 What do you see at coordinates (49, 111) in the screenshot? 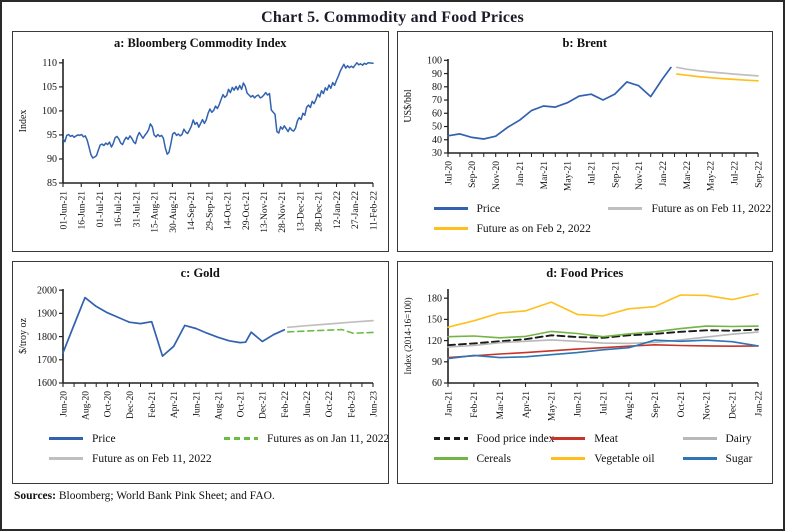
I see `svg-text: 100` at bounding box center [49, 111].